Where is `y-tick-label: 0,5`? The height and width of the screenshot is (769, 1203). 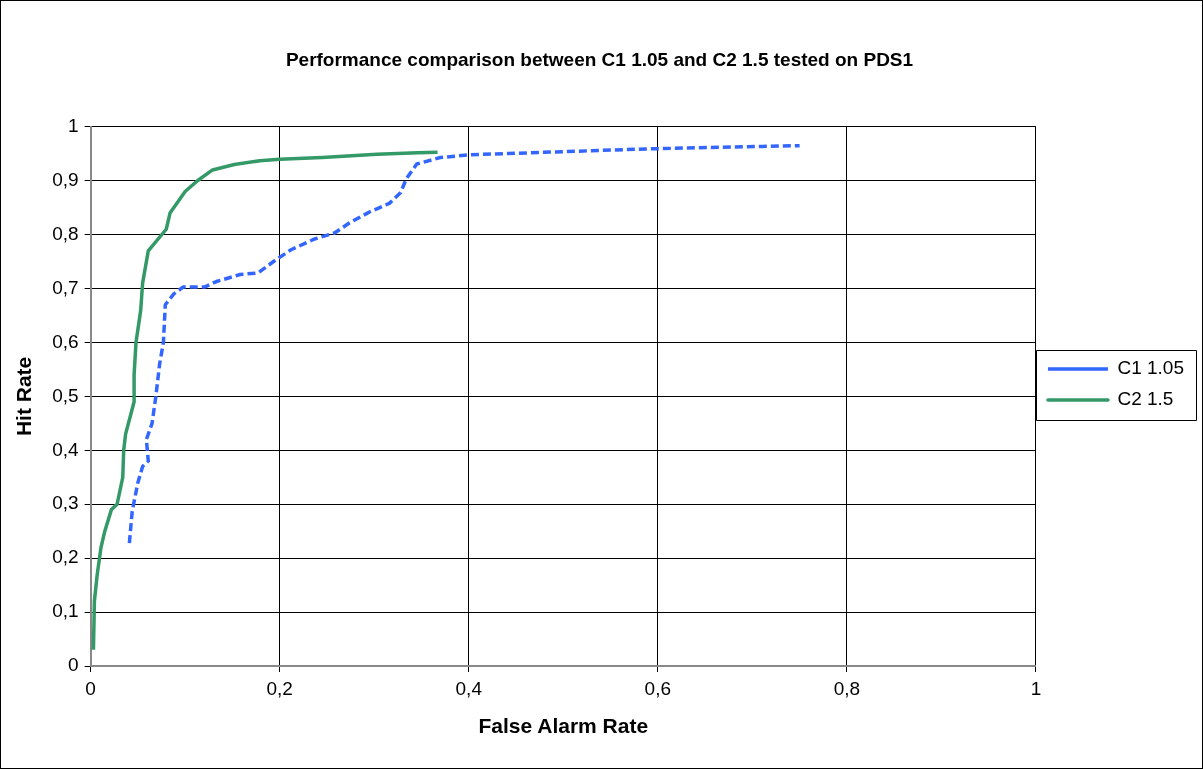 y-tick-label: 0,5 is located at coordinates (65, 395).